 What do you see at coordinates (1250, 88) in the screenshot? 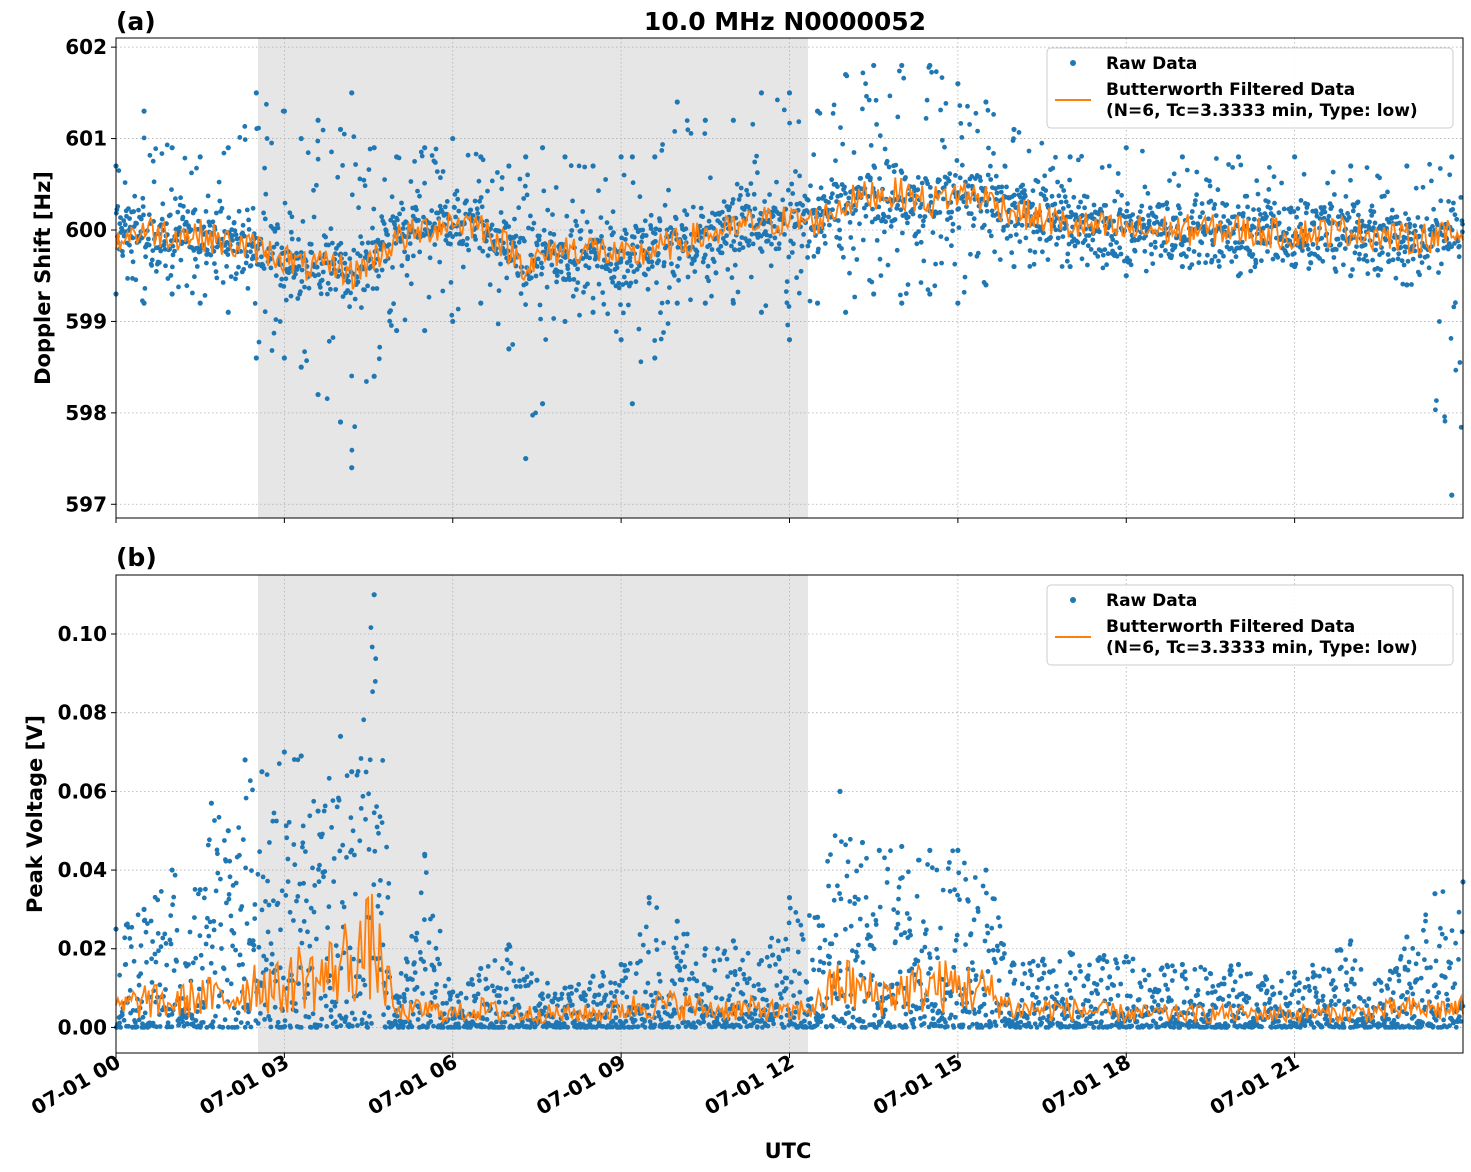
I see `legend-box` at bounding box center [1250, 88].